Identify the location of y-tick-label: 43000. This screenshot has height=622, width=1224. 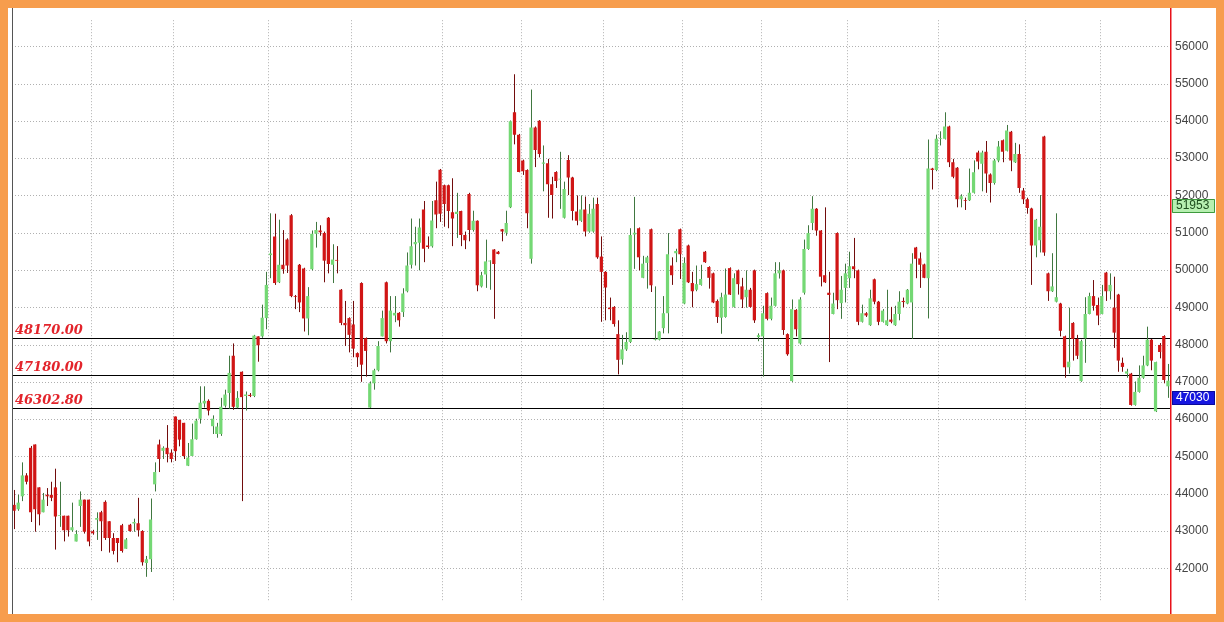
(1192, 530).